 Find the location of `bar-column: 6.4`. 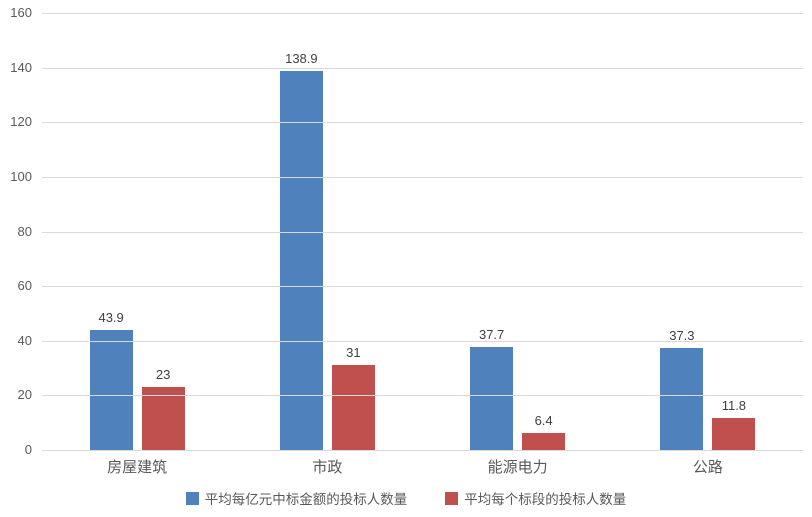

bar-column: 6.4 is located at coordinates (544, 431).